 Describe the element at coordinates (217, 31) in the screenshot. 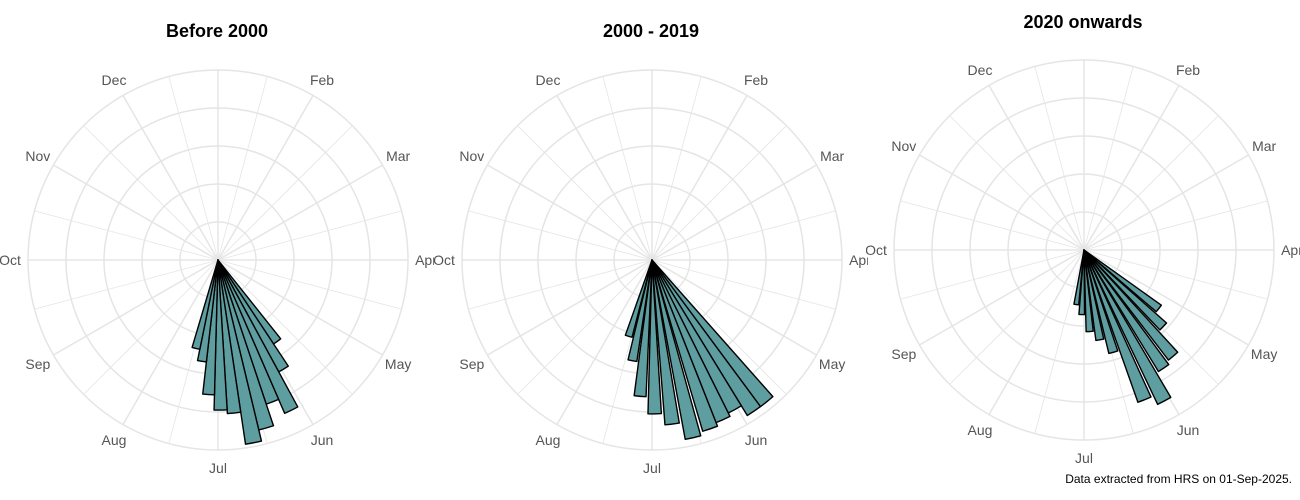

I see `panel-title: Before 2000` at that location.